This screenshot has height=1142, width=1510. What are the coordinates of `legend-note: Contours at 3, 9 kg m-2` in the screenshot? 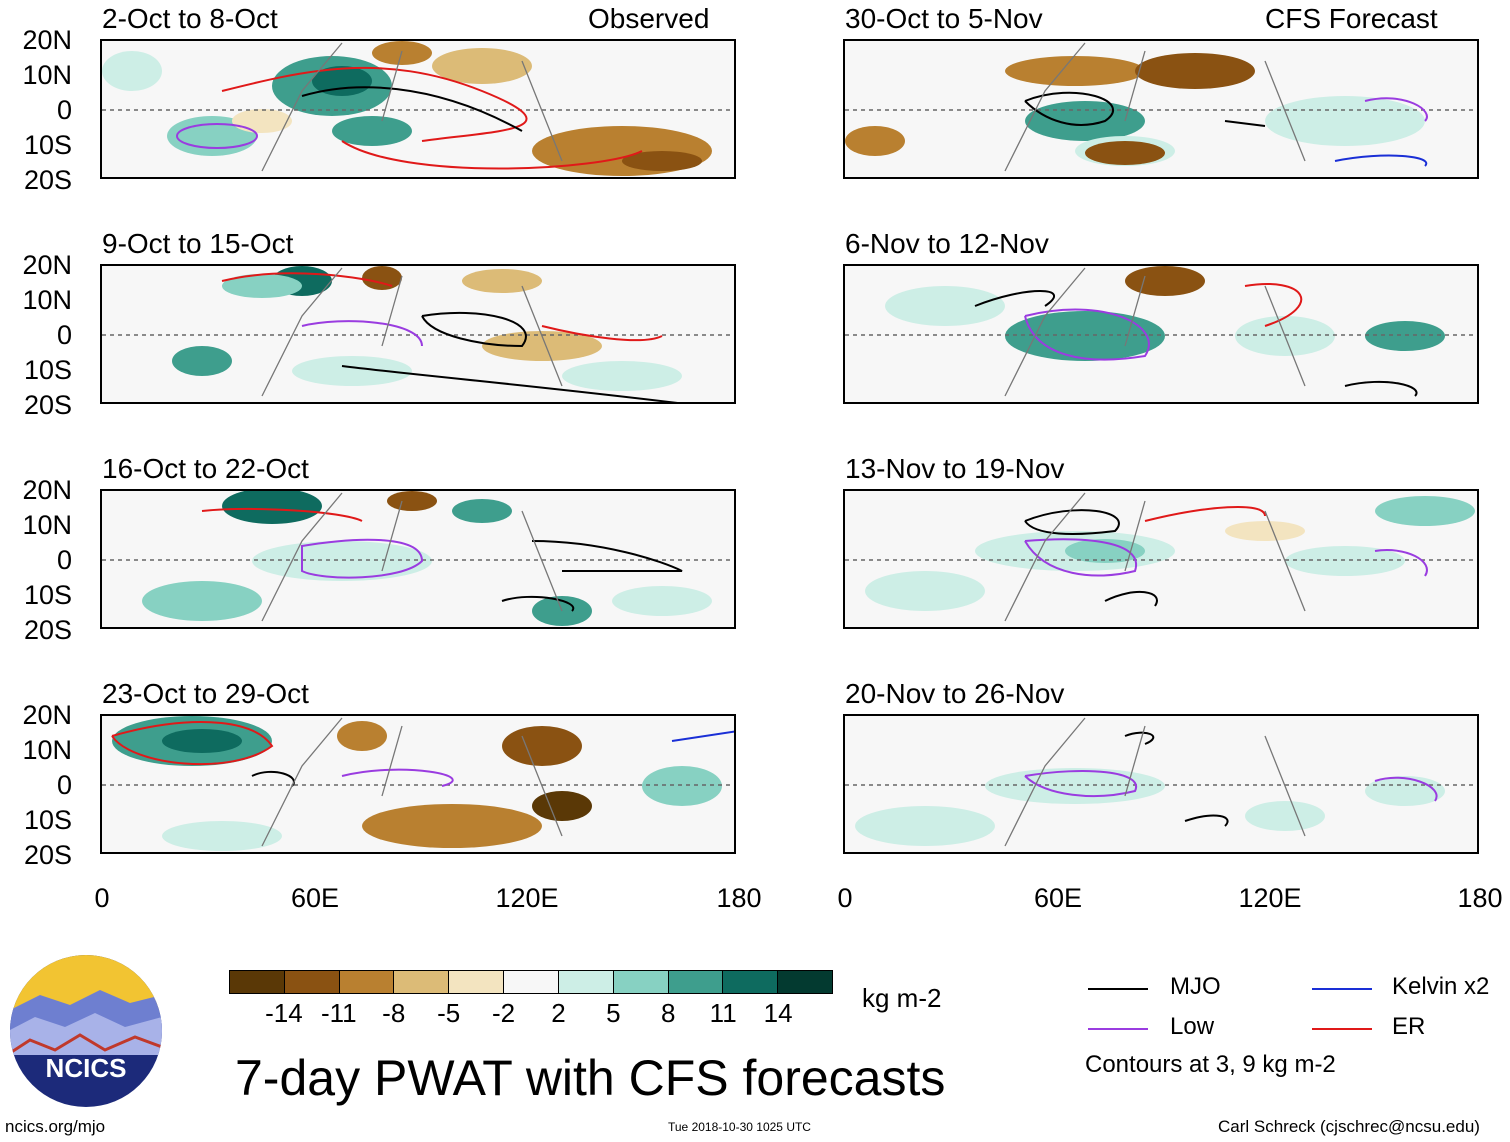 It's located at (1210, 1064).